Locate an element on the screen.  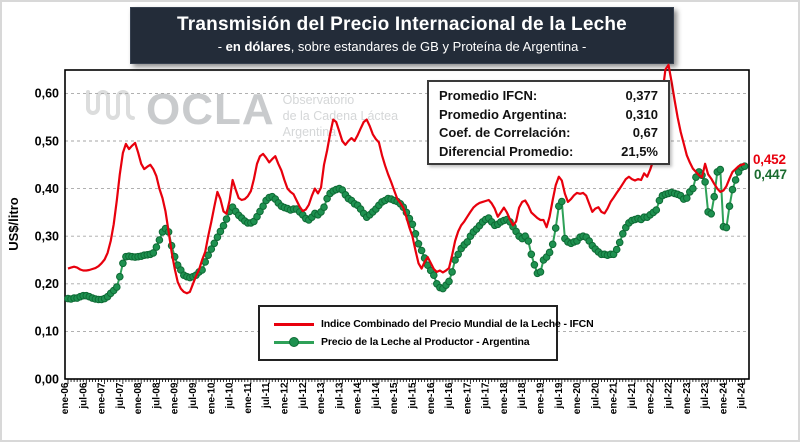
ifcn-line-sample is located at coordinates (294, 324).